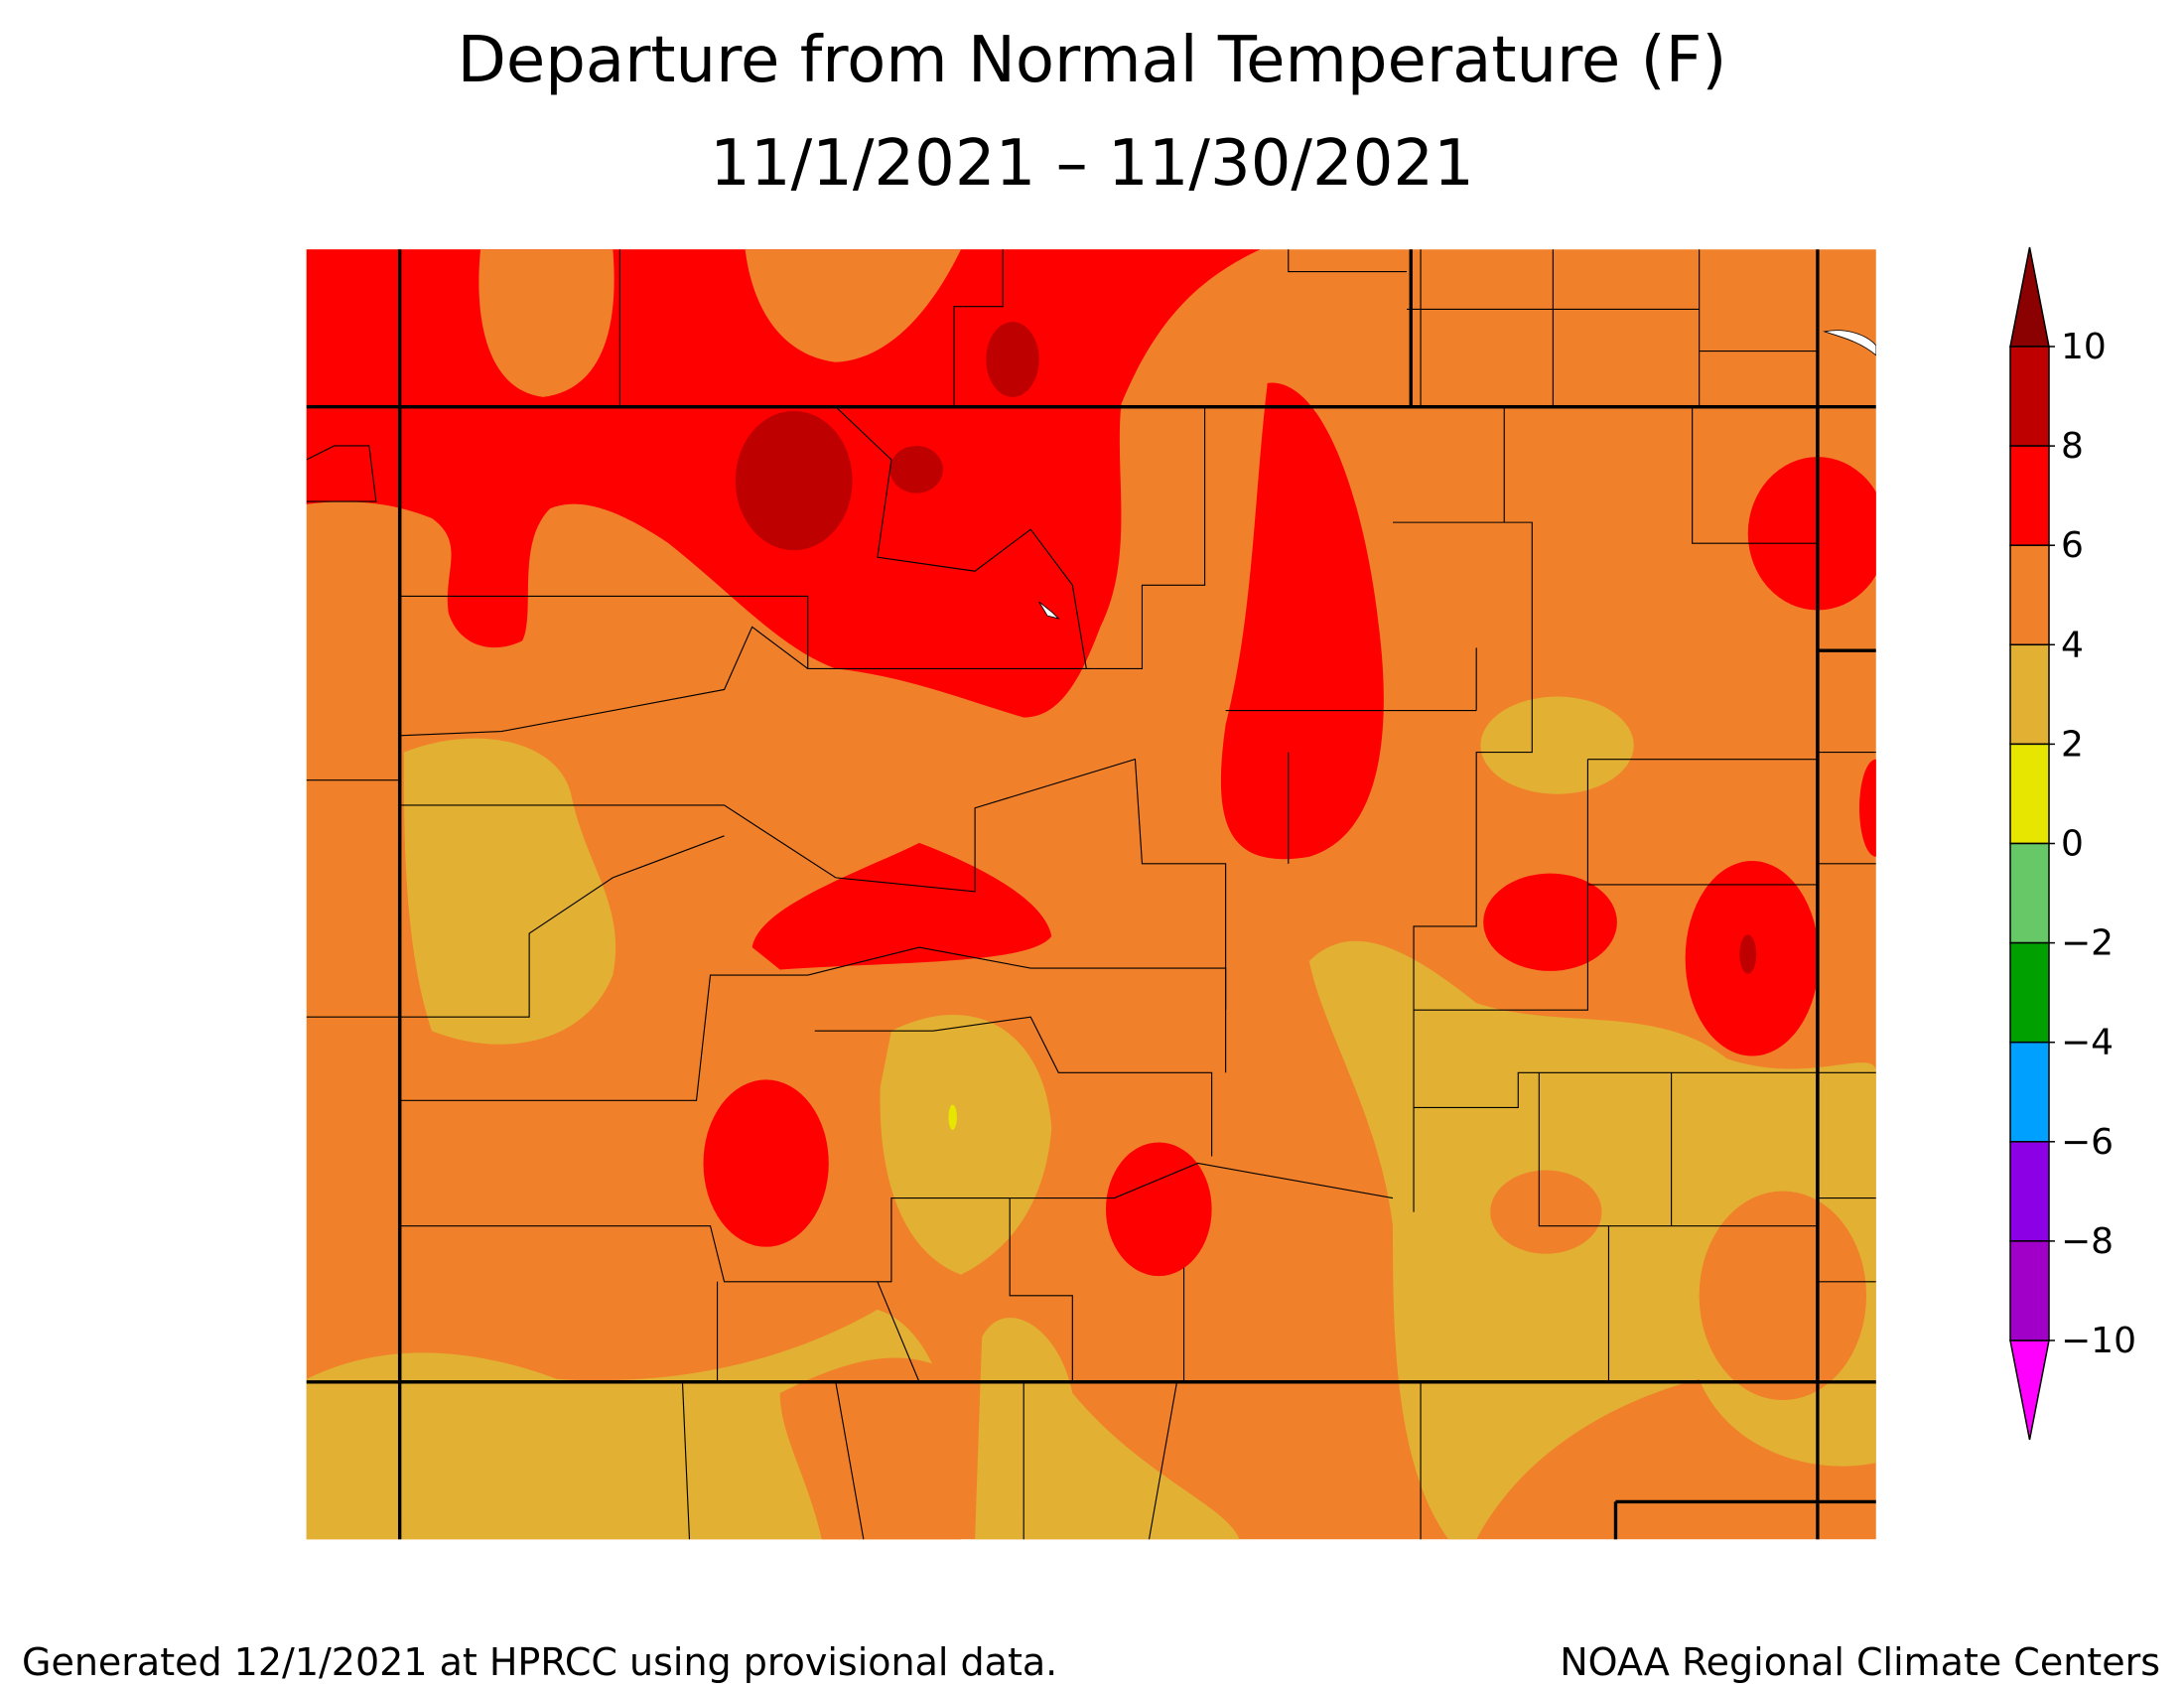  What do you see at coordinates (2072, 545) in the screenshot?
I see `legend-tick-label: 6` at bounding box center [2072, 545].